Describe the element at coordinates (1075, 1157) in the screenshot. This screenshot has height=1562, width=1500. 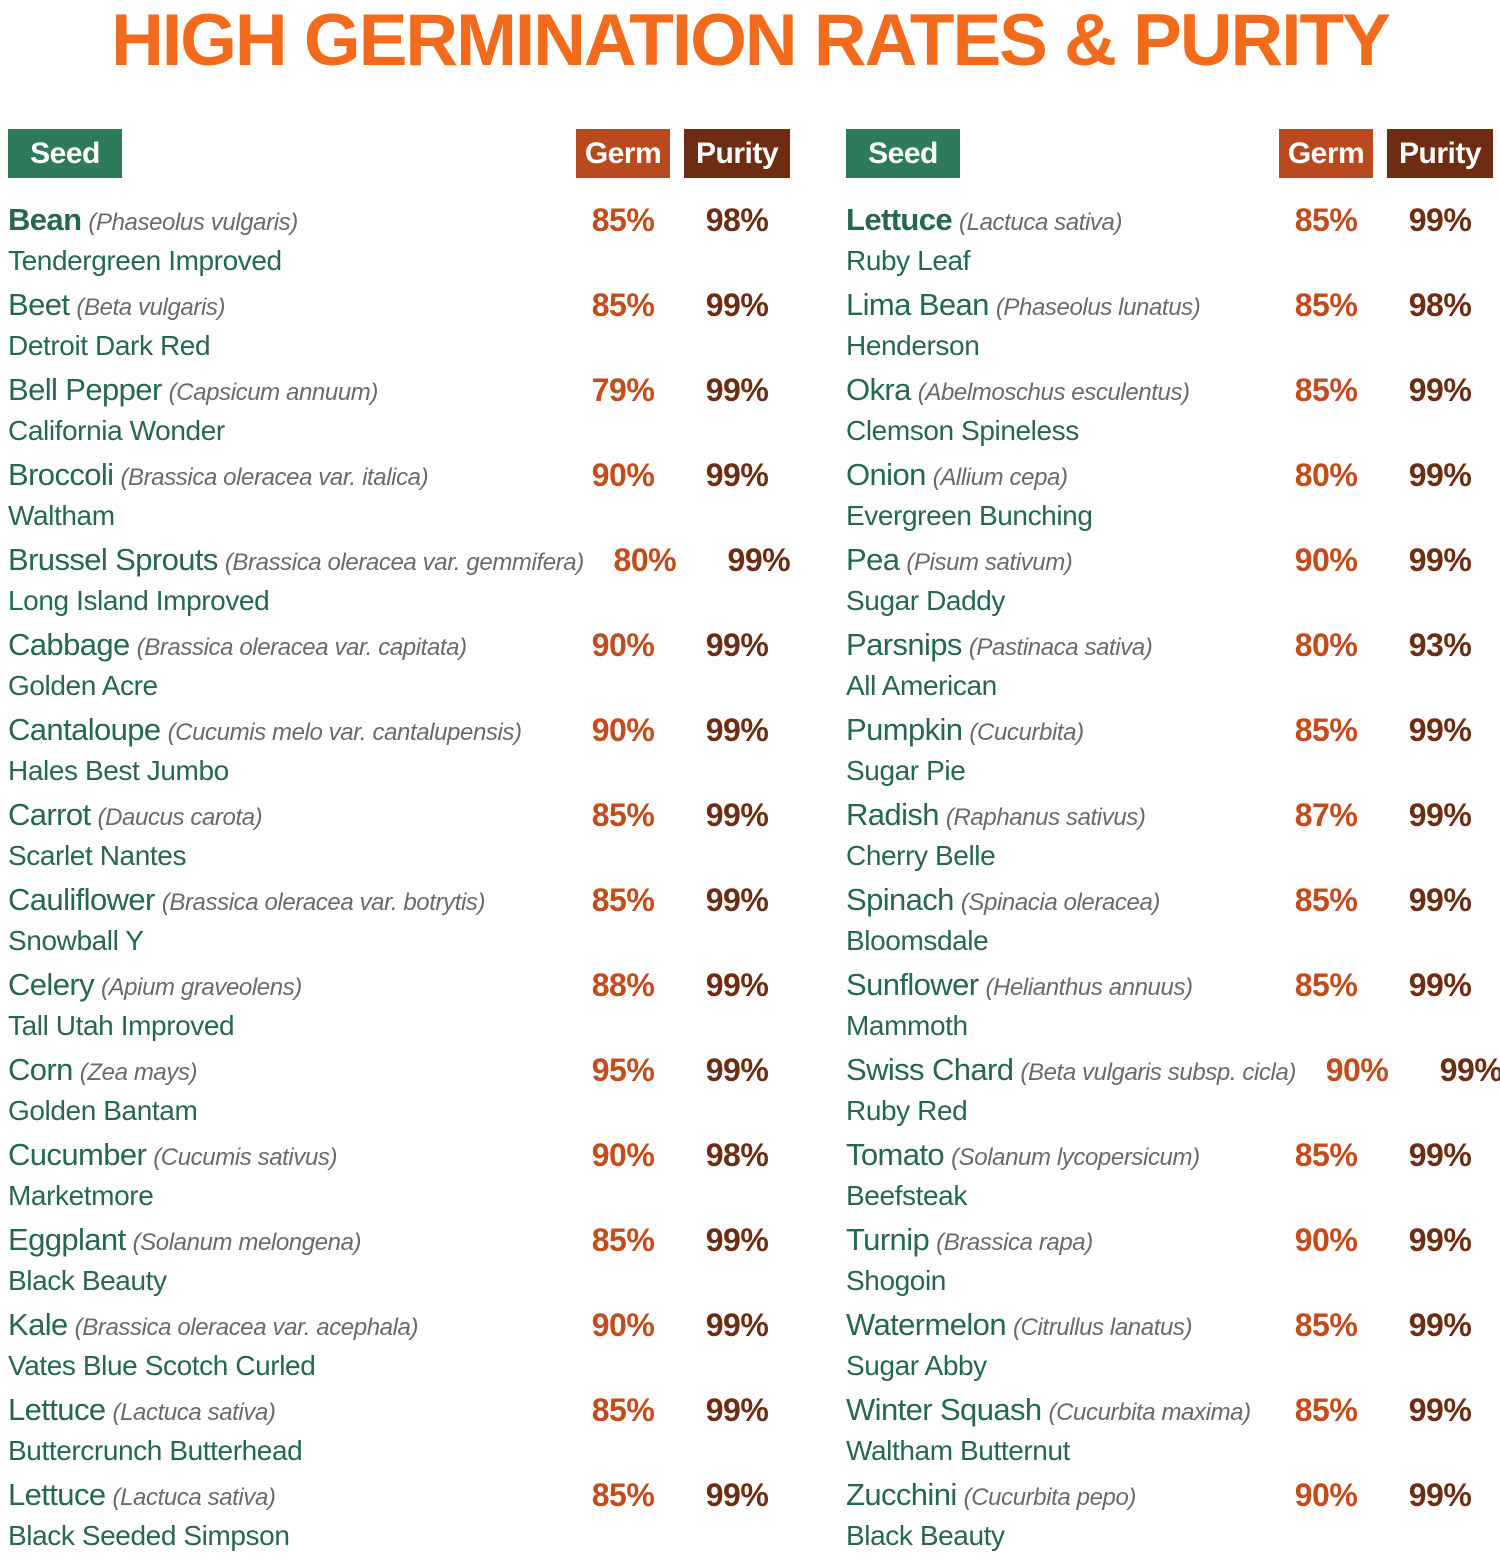
I see `scientific-name: (Solanum lycopersicum)` at that location.